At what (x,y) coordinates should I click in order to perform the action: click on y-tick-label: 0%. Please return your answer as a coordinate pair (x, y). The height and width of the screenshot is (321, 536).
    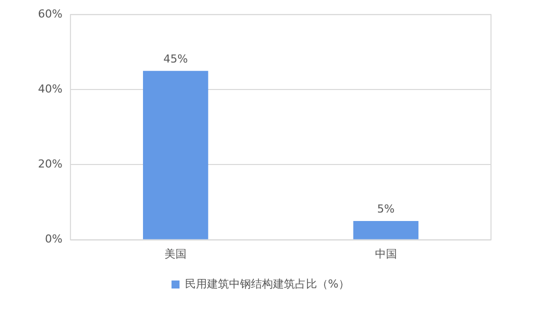
    Looking at the image, I should click on (53, 239).